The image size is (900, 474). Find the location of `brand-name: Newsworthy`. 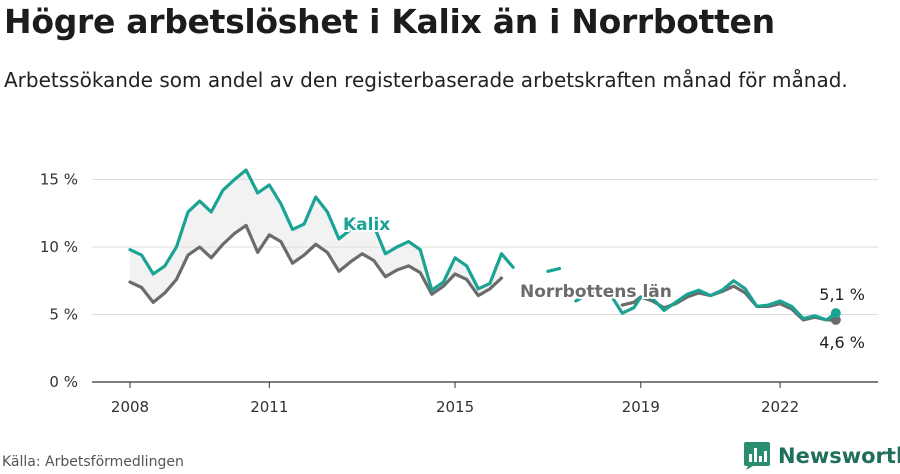

brand-name: Newsworthy is located at coordinates (839, 456).